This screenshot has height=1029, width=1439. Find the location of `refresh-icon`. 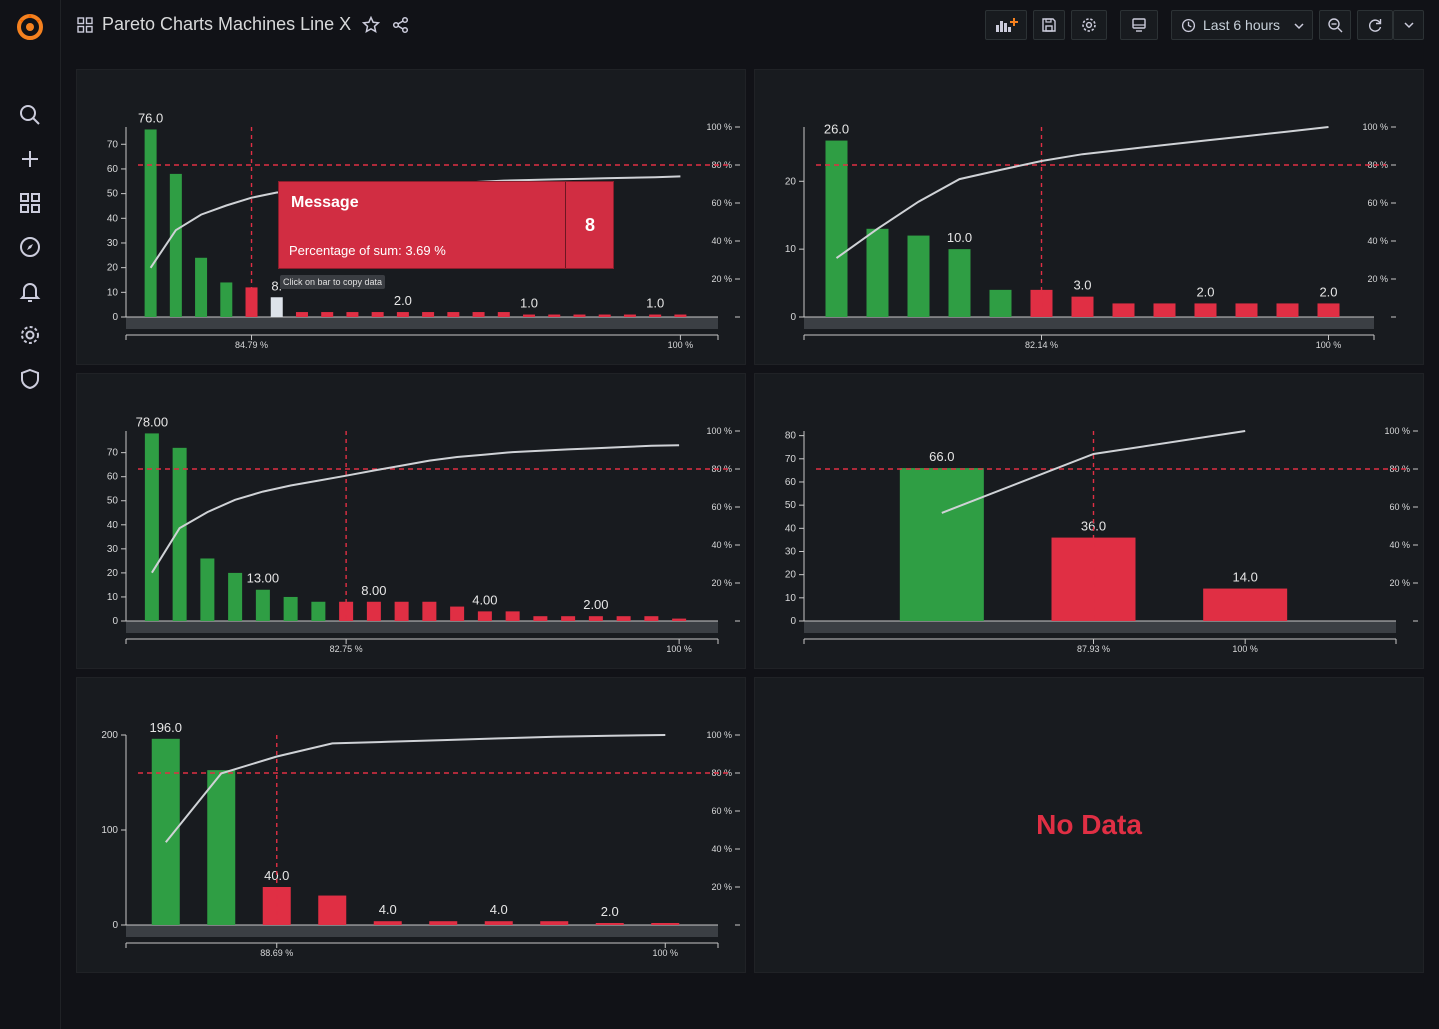

refresh-icon is located at coordinates (1375, 25).